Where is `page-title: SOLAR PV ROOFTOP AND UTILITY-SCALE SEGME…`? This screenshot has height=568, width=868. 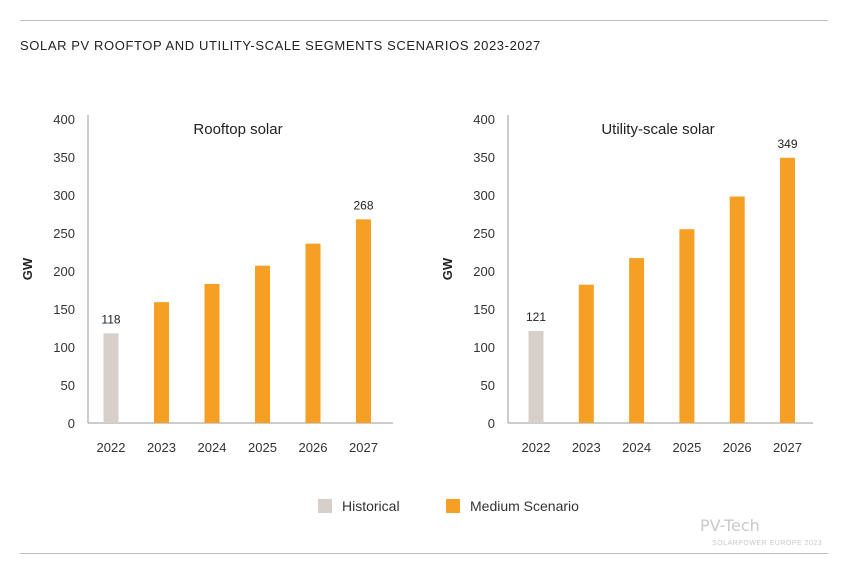
page-title: SOLAR PV ROOFTOP AND UTILITY-SCALE SEGME… is located at coordinates (280, 45).